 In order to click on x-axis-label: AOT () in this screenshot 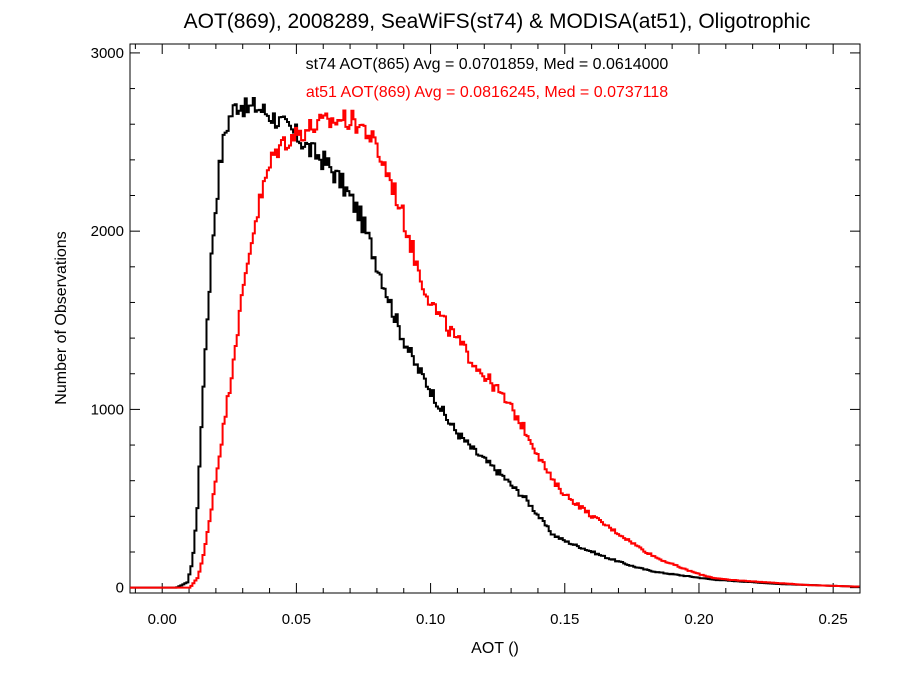, I will do `click(495, 648)`.